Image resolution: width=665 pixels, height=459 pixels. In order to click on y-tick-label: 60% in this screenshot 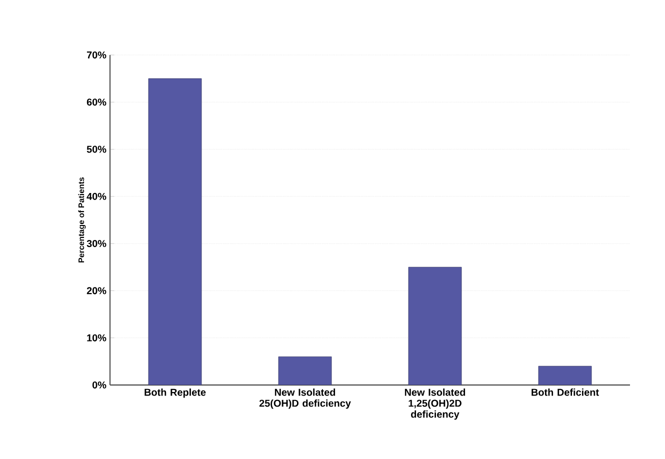, I will do `click(96, 102)`.